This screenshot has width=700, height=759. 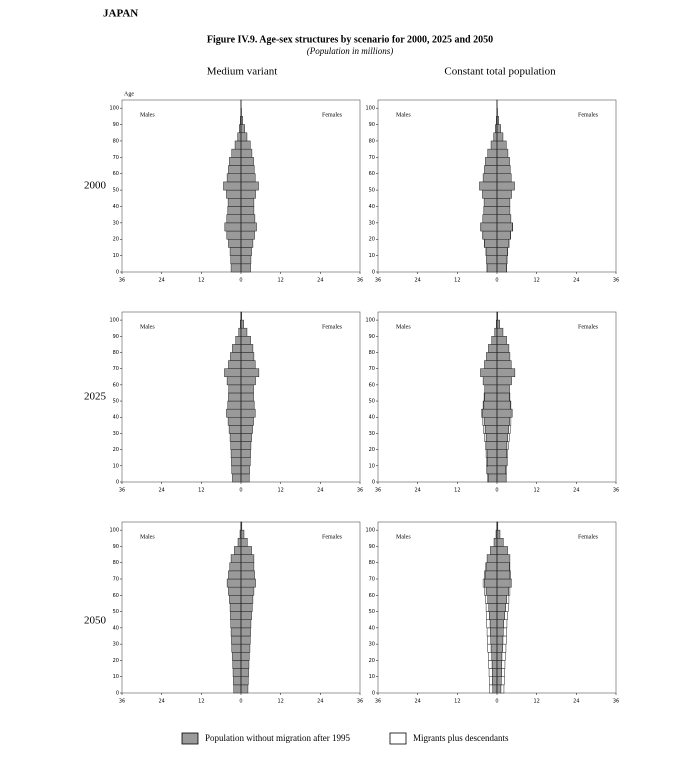 What do you see at coordinates (190, 738) in the screenshot?
I see `legend-swatch` at bounding box center [190, 738].